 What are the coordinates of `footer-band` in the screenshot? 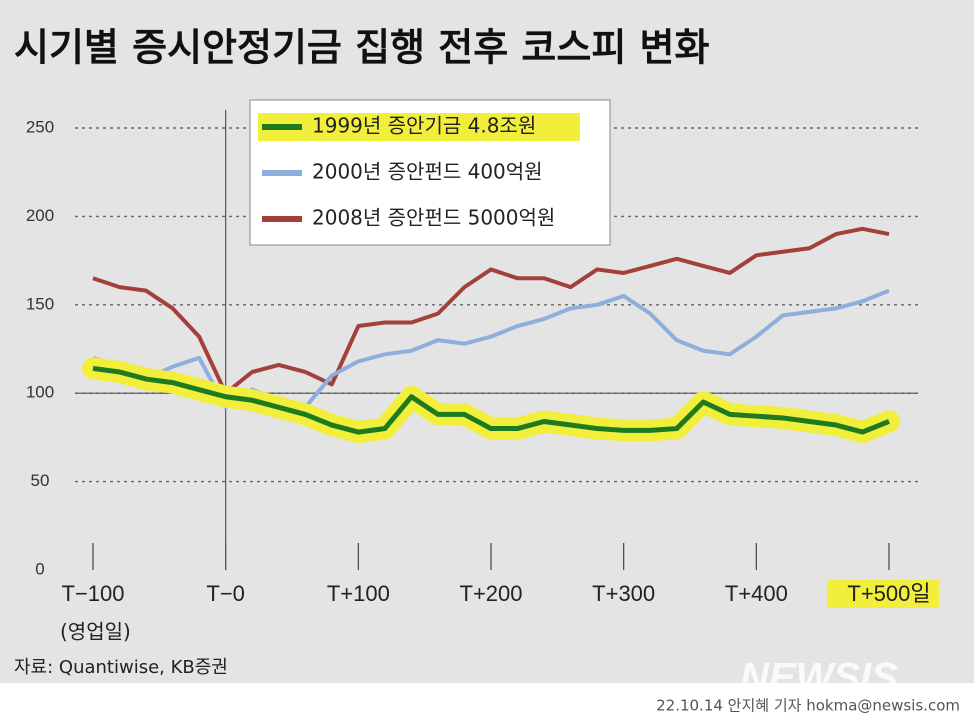 It's located at (487, 705).